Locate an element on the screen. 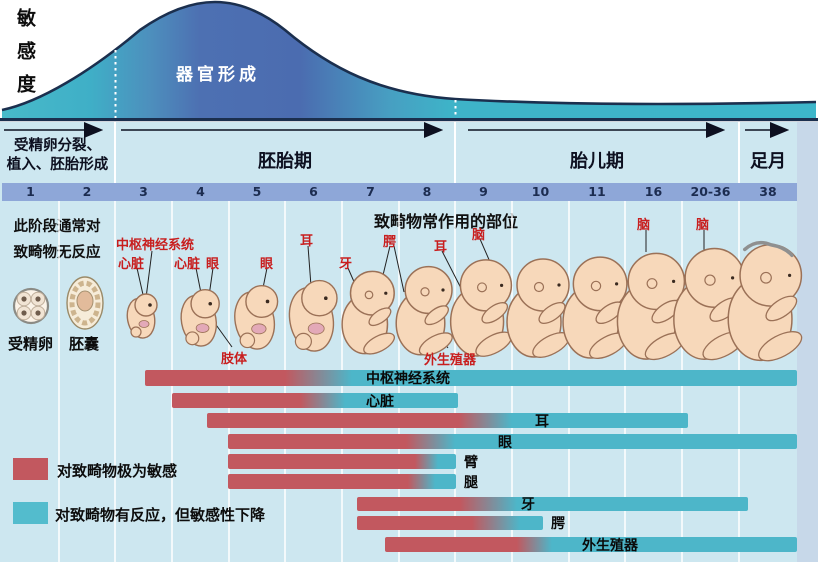 The height and width of the screenshot is (562, 818). critical-period-bar-臂 is located at coordinates (342, 461).